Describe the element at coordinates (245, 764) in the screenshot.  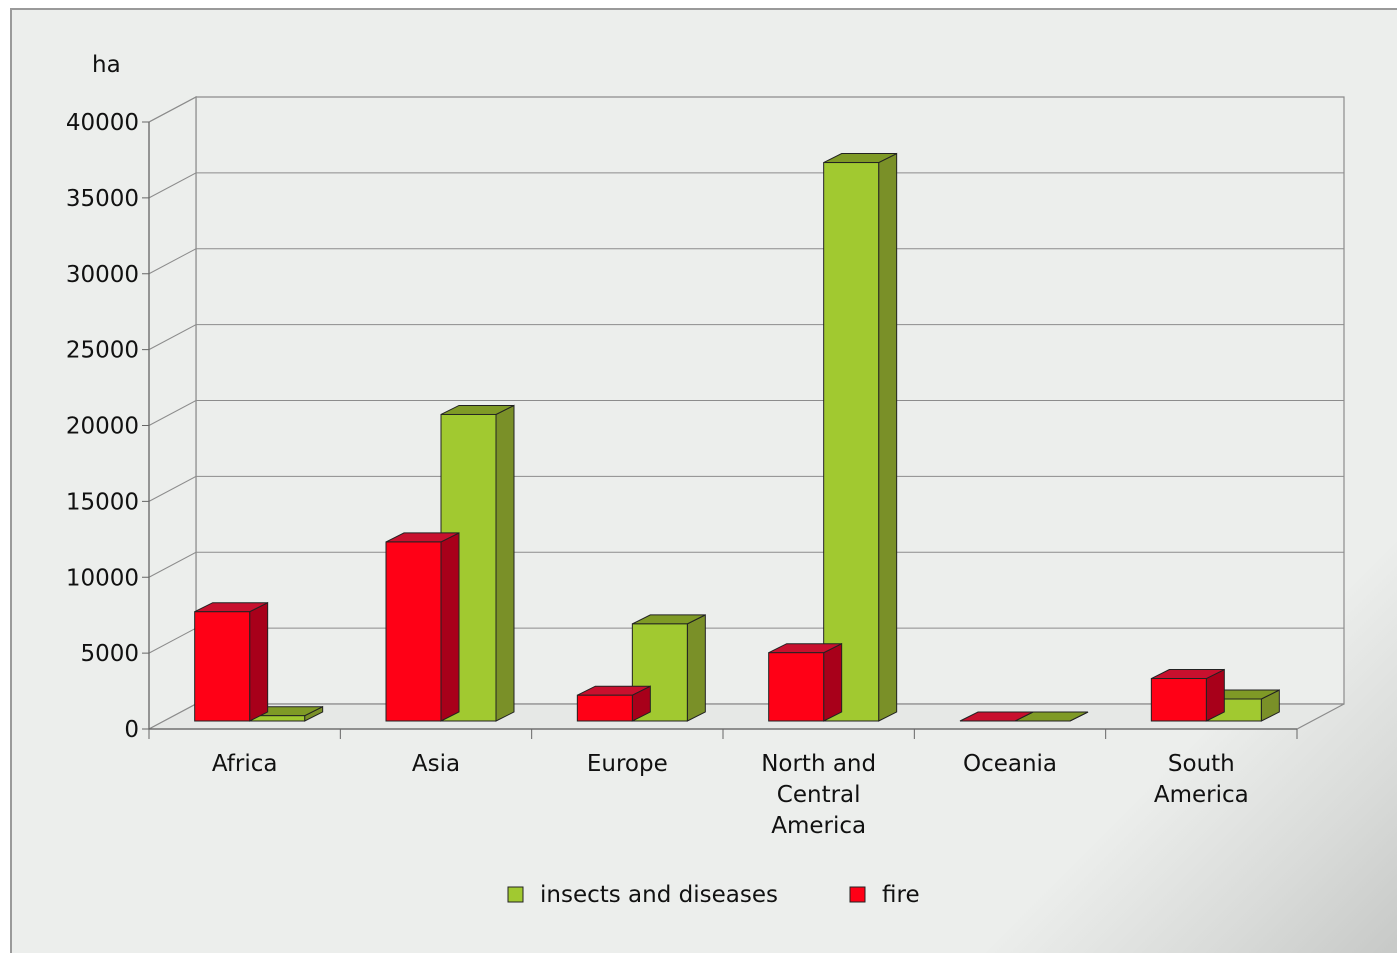
I see `category-label: Africa` at that location.